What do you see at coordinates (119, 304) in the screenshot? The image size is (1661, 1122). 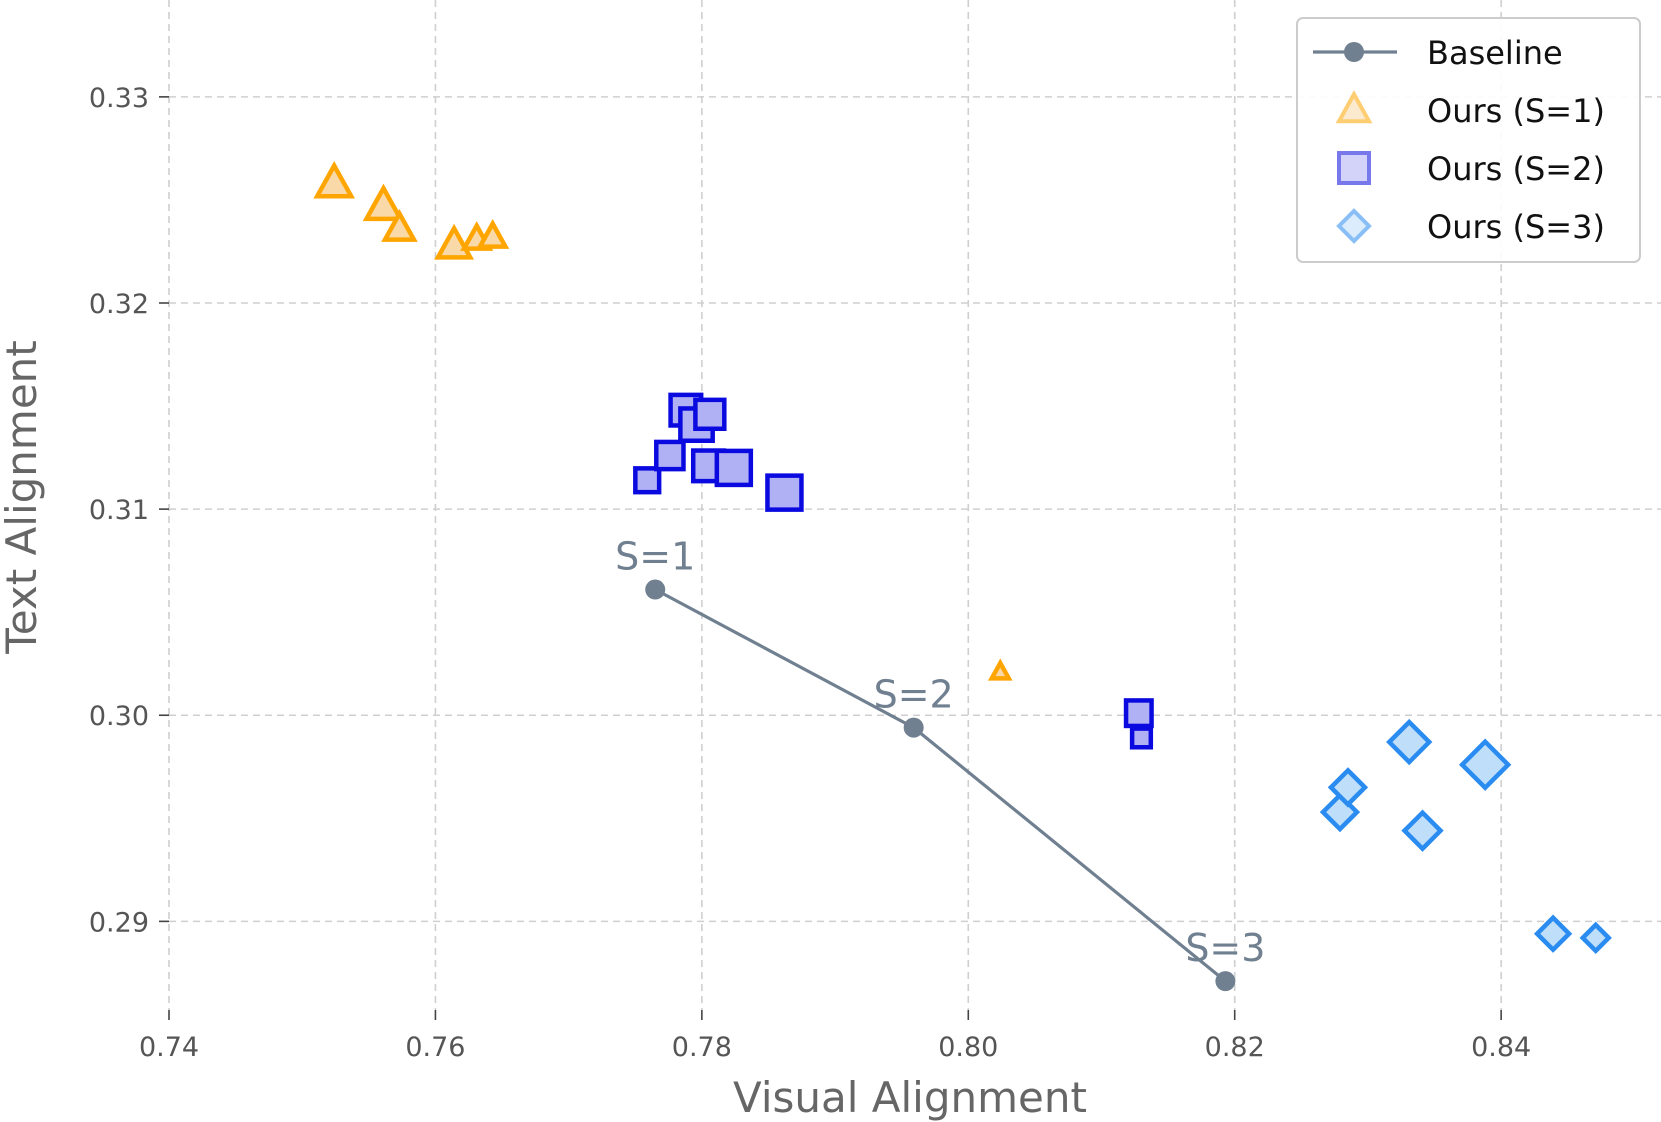 I see `y-tick-label: 0.32` at bounding box center [119, 304].